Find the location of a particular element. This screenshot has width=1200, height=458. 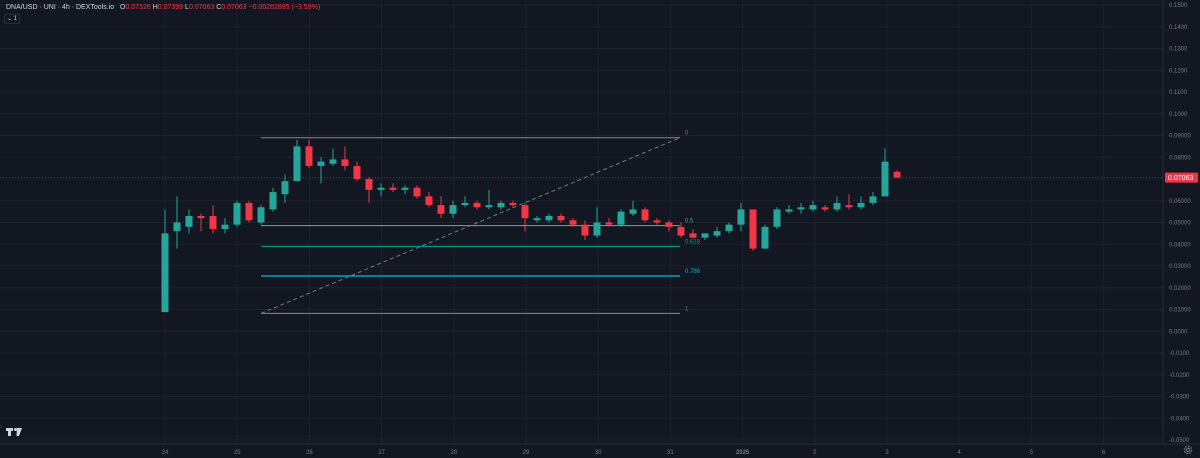

y-tick-label: 0.1500 is located at coordinates (1178, 6).